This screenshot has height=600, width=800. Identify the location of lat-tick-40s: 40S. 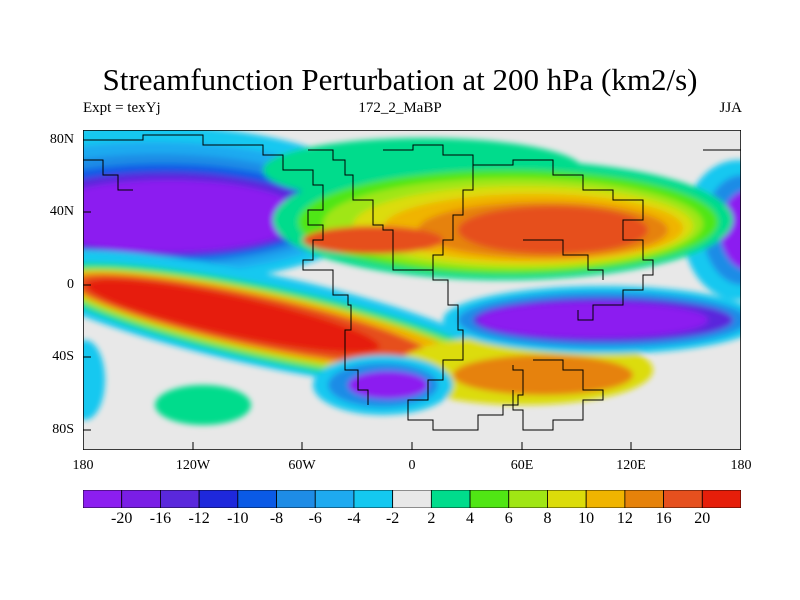
(63, 356).